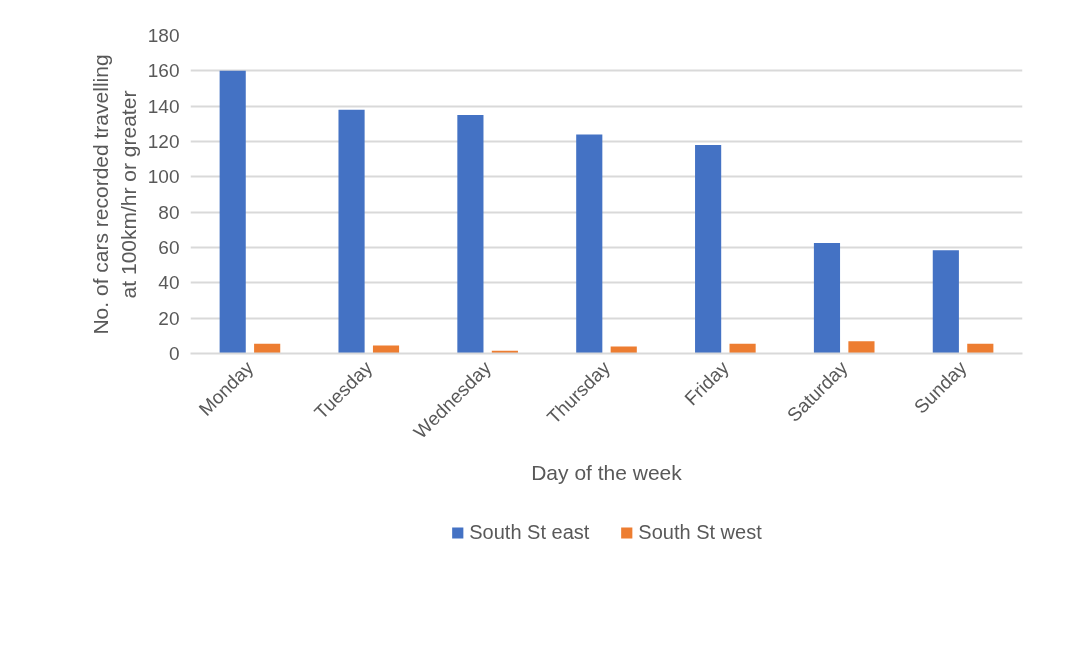 Image resolution: width=1075 pixels, height=652 pixels. What do you see at coordinates (169, 247) in the screenshot?
I see `y-tick-label: 60` at bounding box center [169, 247].